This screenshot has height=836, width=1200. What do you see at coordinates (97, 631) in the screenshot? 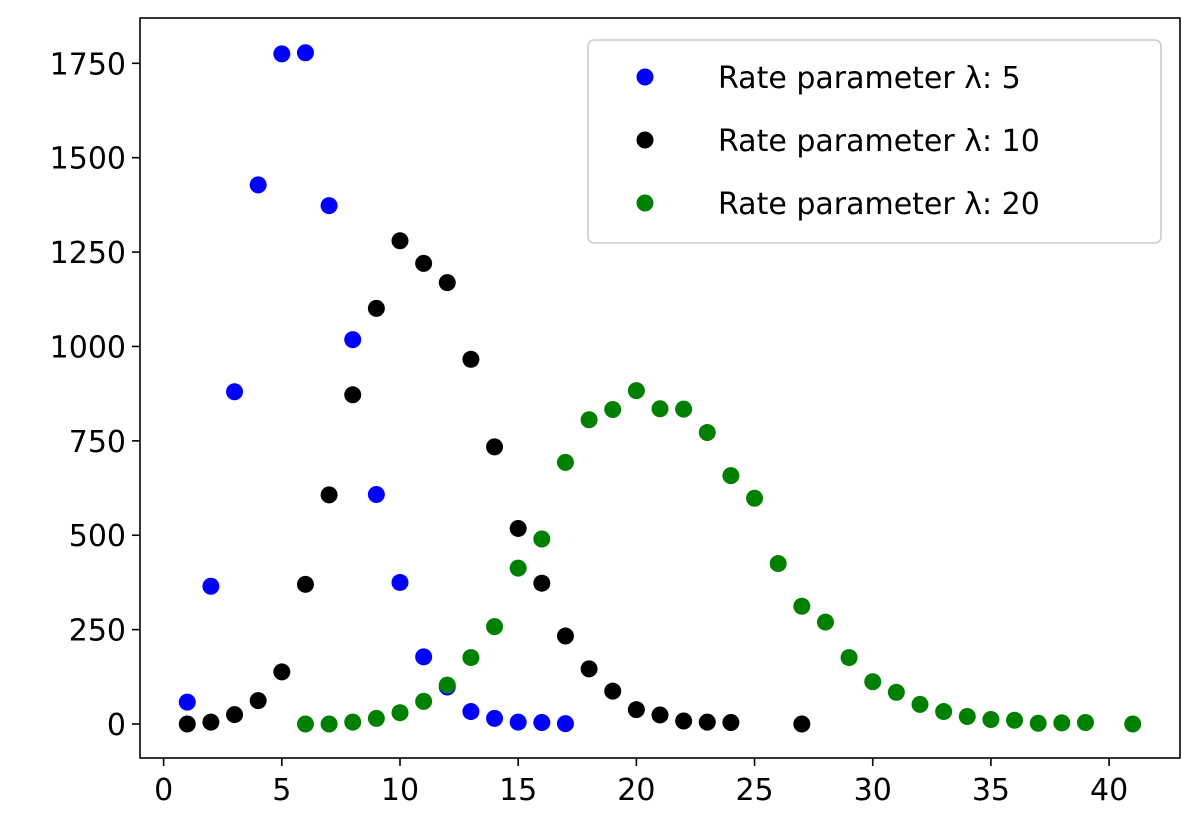
I see `y-tick-label: 250` at bounding box center [97, 631].